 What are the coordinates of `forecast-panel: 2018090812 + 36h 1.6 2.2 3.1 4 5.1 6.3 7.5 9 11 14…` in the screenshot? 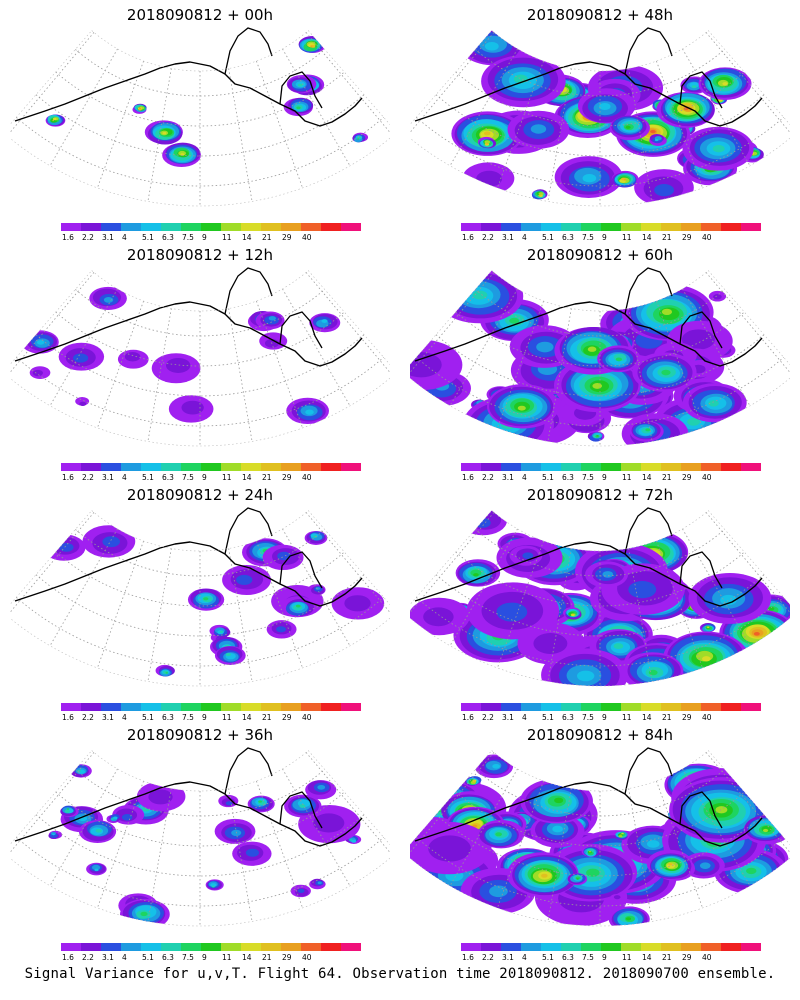 It's located at (200, 840).